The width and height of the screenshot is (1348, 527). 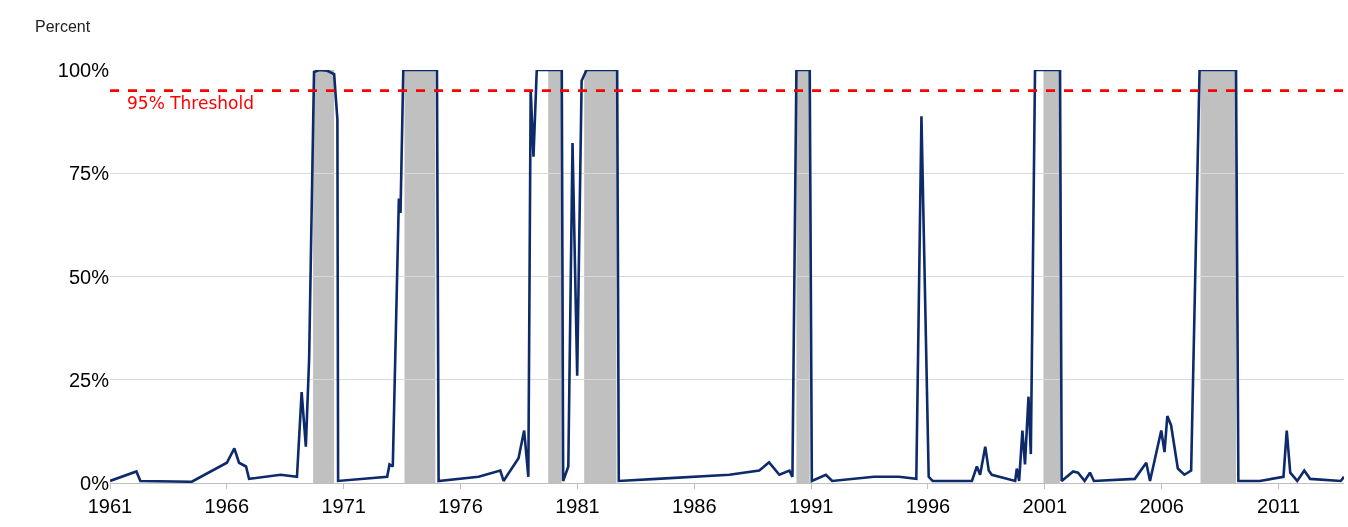 I want to click on x-tick-label: 1991, so click(x=811, y=506).